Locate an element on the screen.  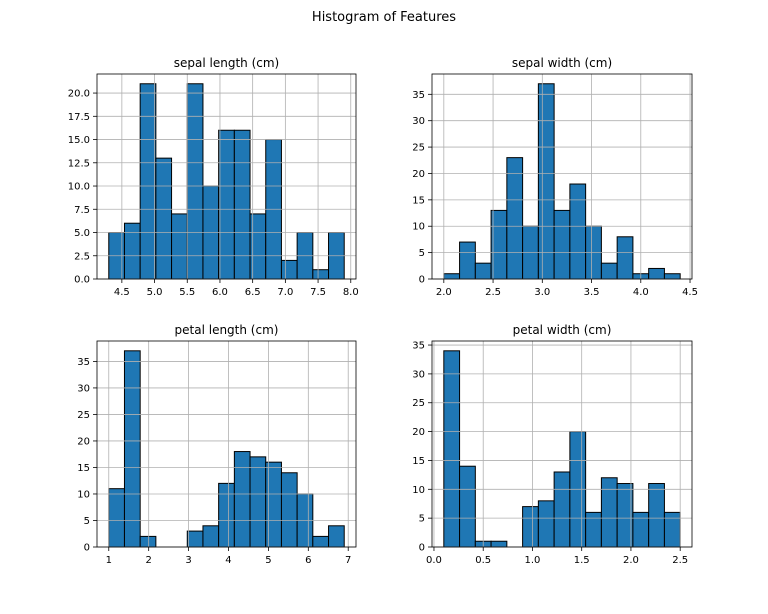
y-tick-label: 10.0 is located at coordinates (79, 187).